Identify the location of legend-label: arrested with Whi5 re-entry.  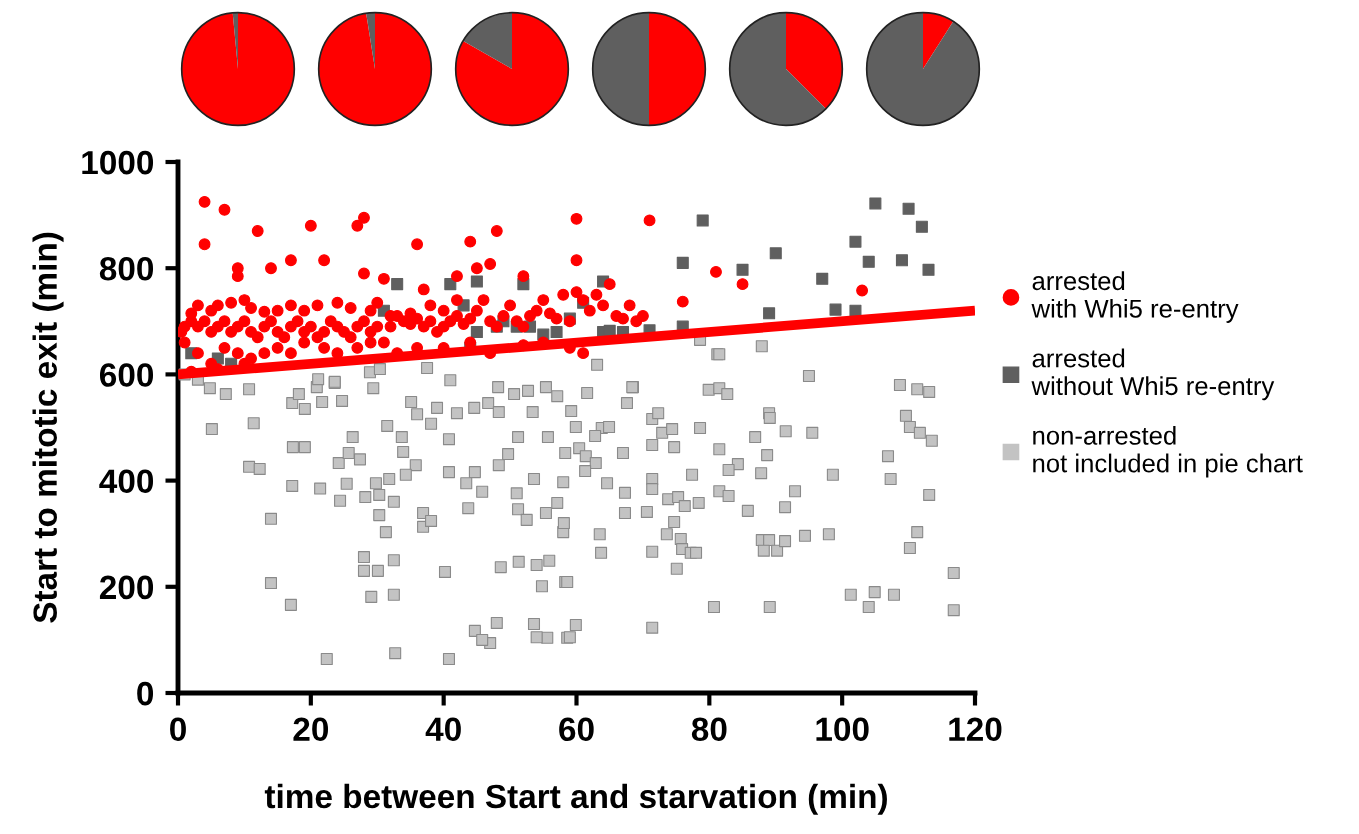
(1135, 297).